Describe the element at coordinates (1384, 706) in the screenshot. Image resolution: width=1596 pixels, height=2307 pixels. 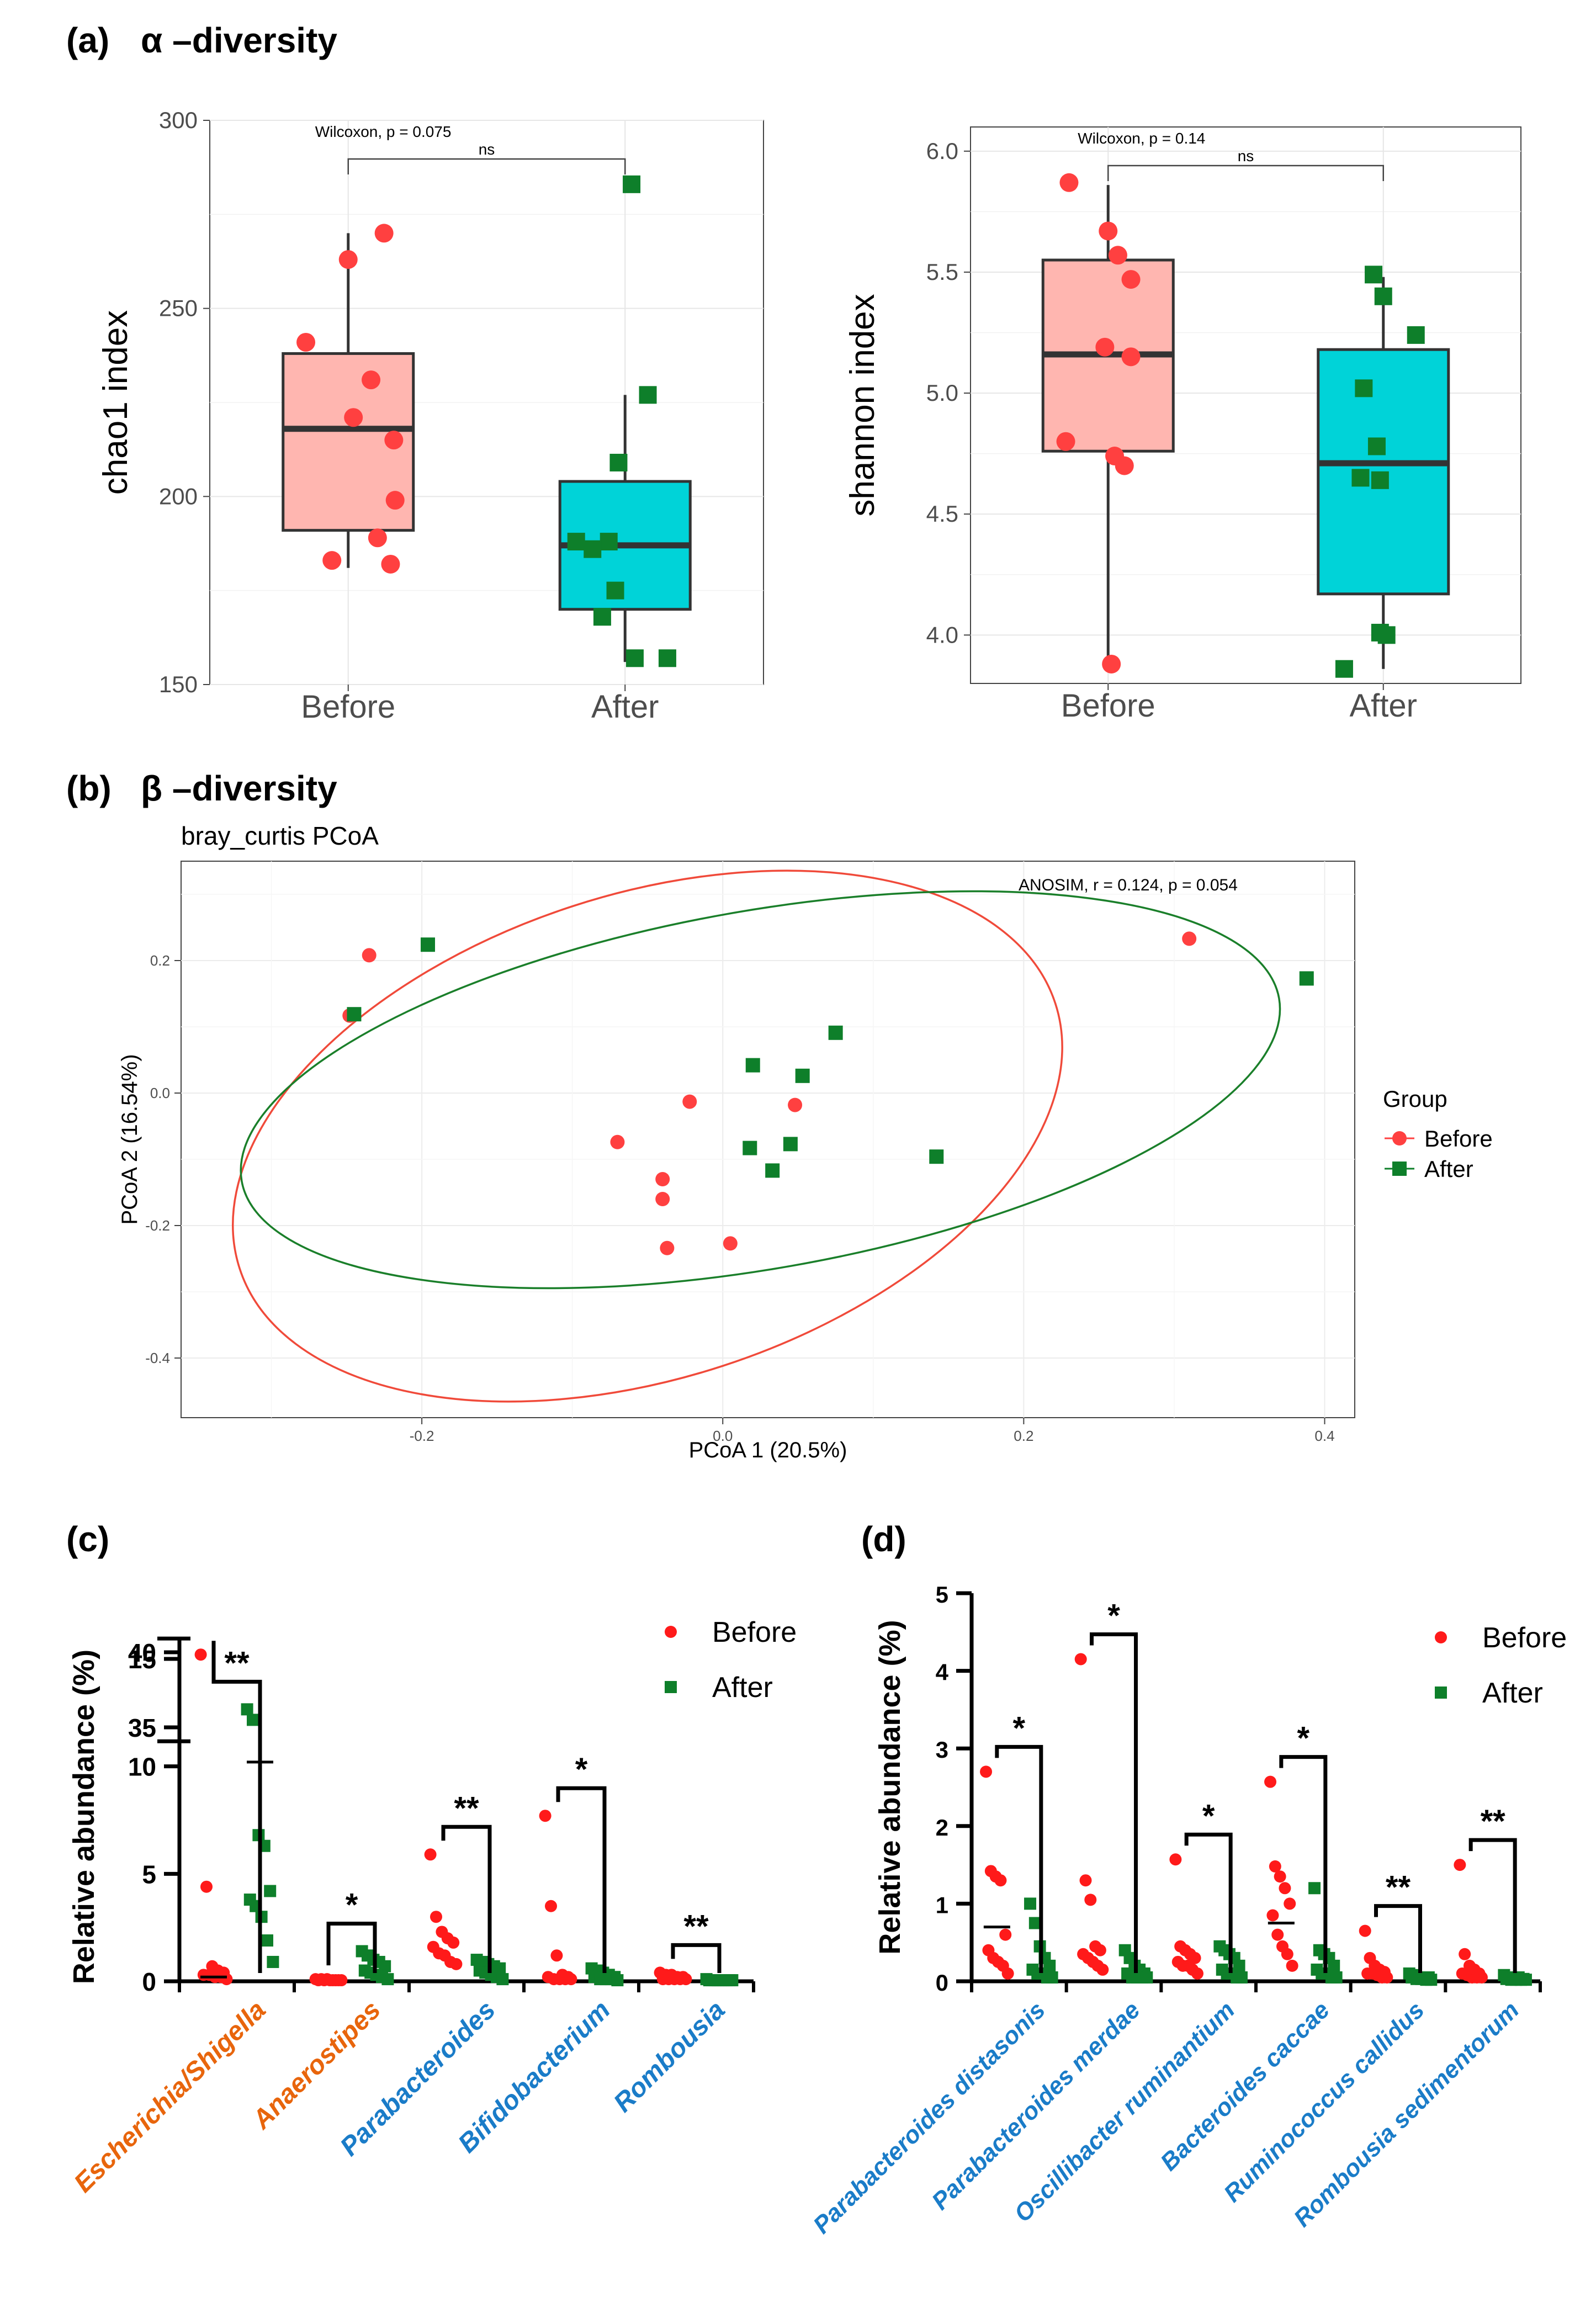
I see `x-tick-label: After` at that location.